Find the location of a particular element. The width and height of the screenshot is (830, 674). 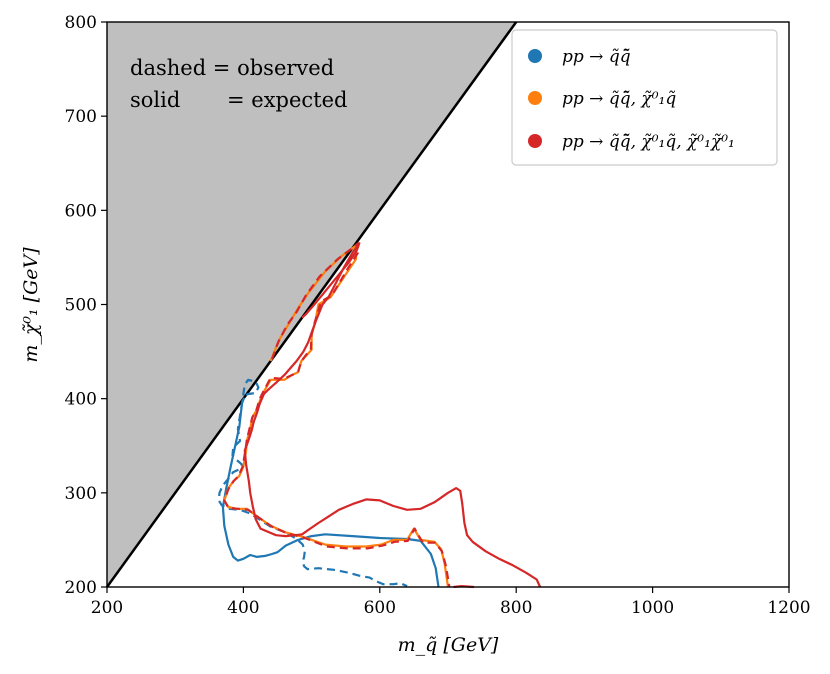

x-ticks: 200 400 600 800 1000 1200 is located at coordinates (451, 602).